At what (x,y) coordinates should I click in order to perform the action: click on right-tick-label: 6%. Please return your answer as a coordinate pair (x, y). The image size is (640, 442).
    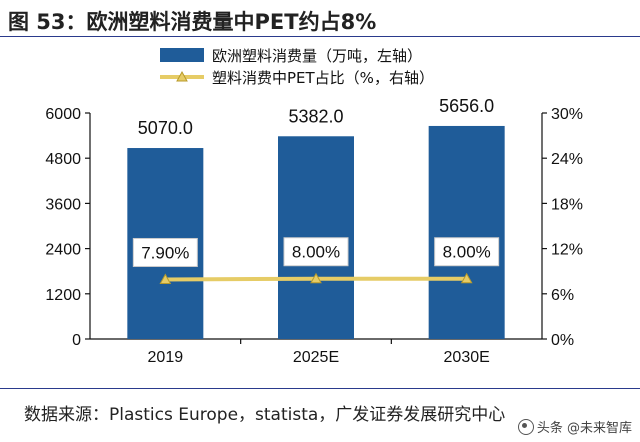
    Looking at the image, I should click on (562, 295).